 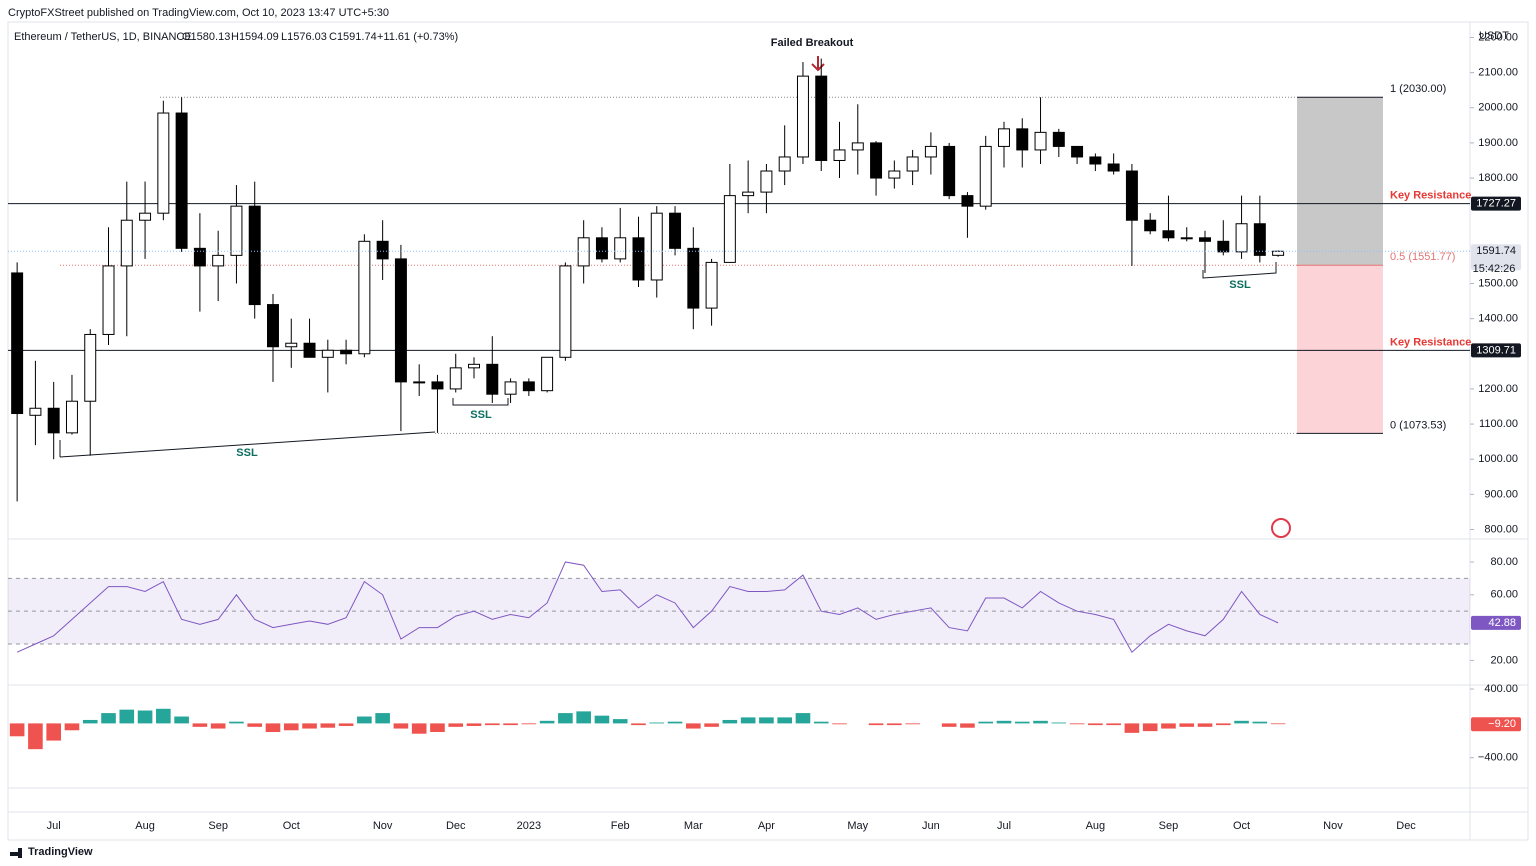 I want to click on ssl-line, so click(x=1239, y=270).